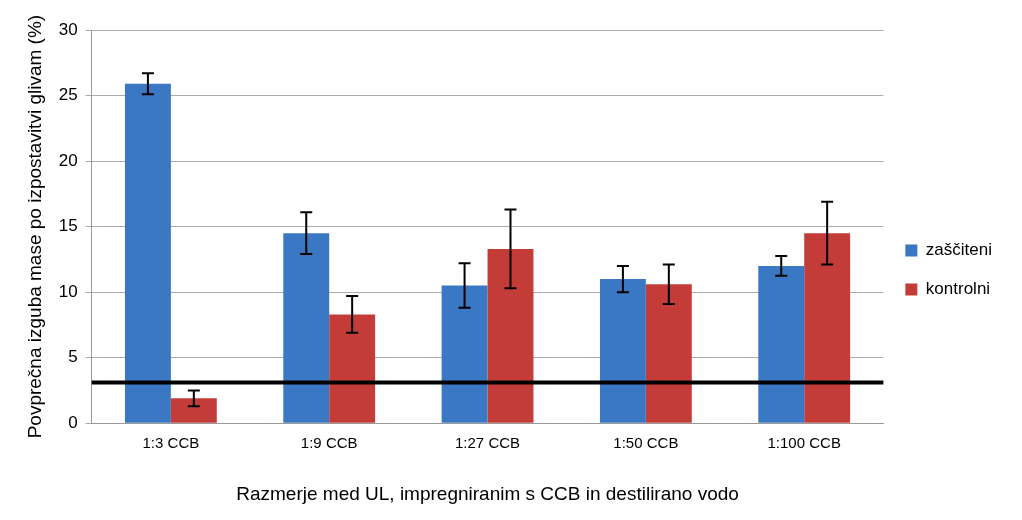 The width and height of the screenshot is (1022, 520). Describe the element at coordinates (958, 289) in the screenshot. I see `legend-label: kontrolni` at that location.